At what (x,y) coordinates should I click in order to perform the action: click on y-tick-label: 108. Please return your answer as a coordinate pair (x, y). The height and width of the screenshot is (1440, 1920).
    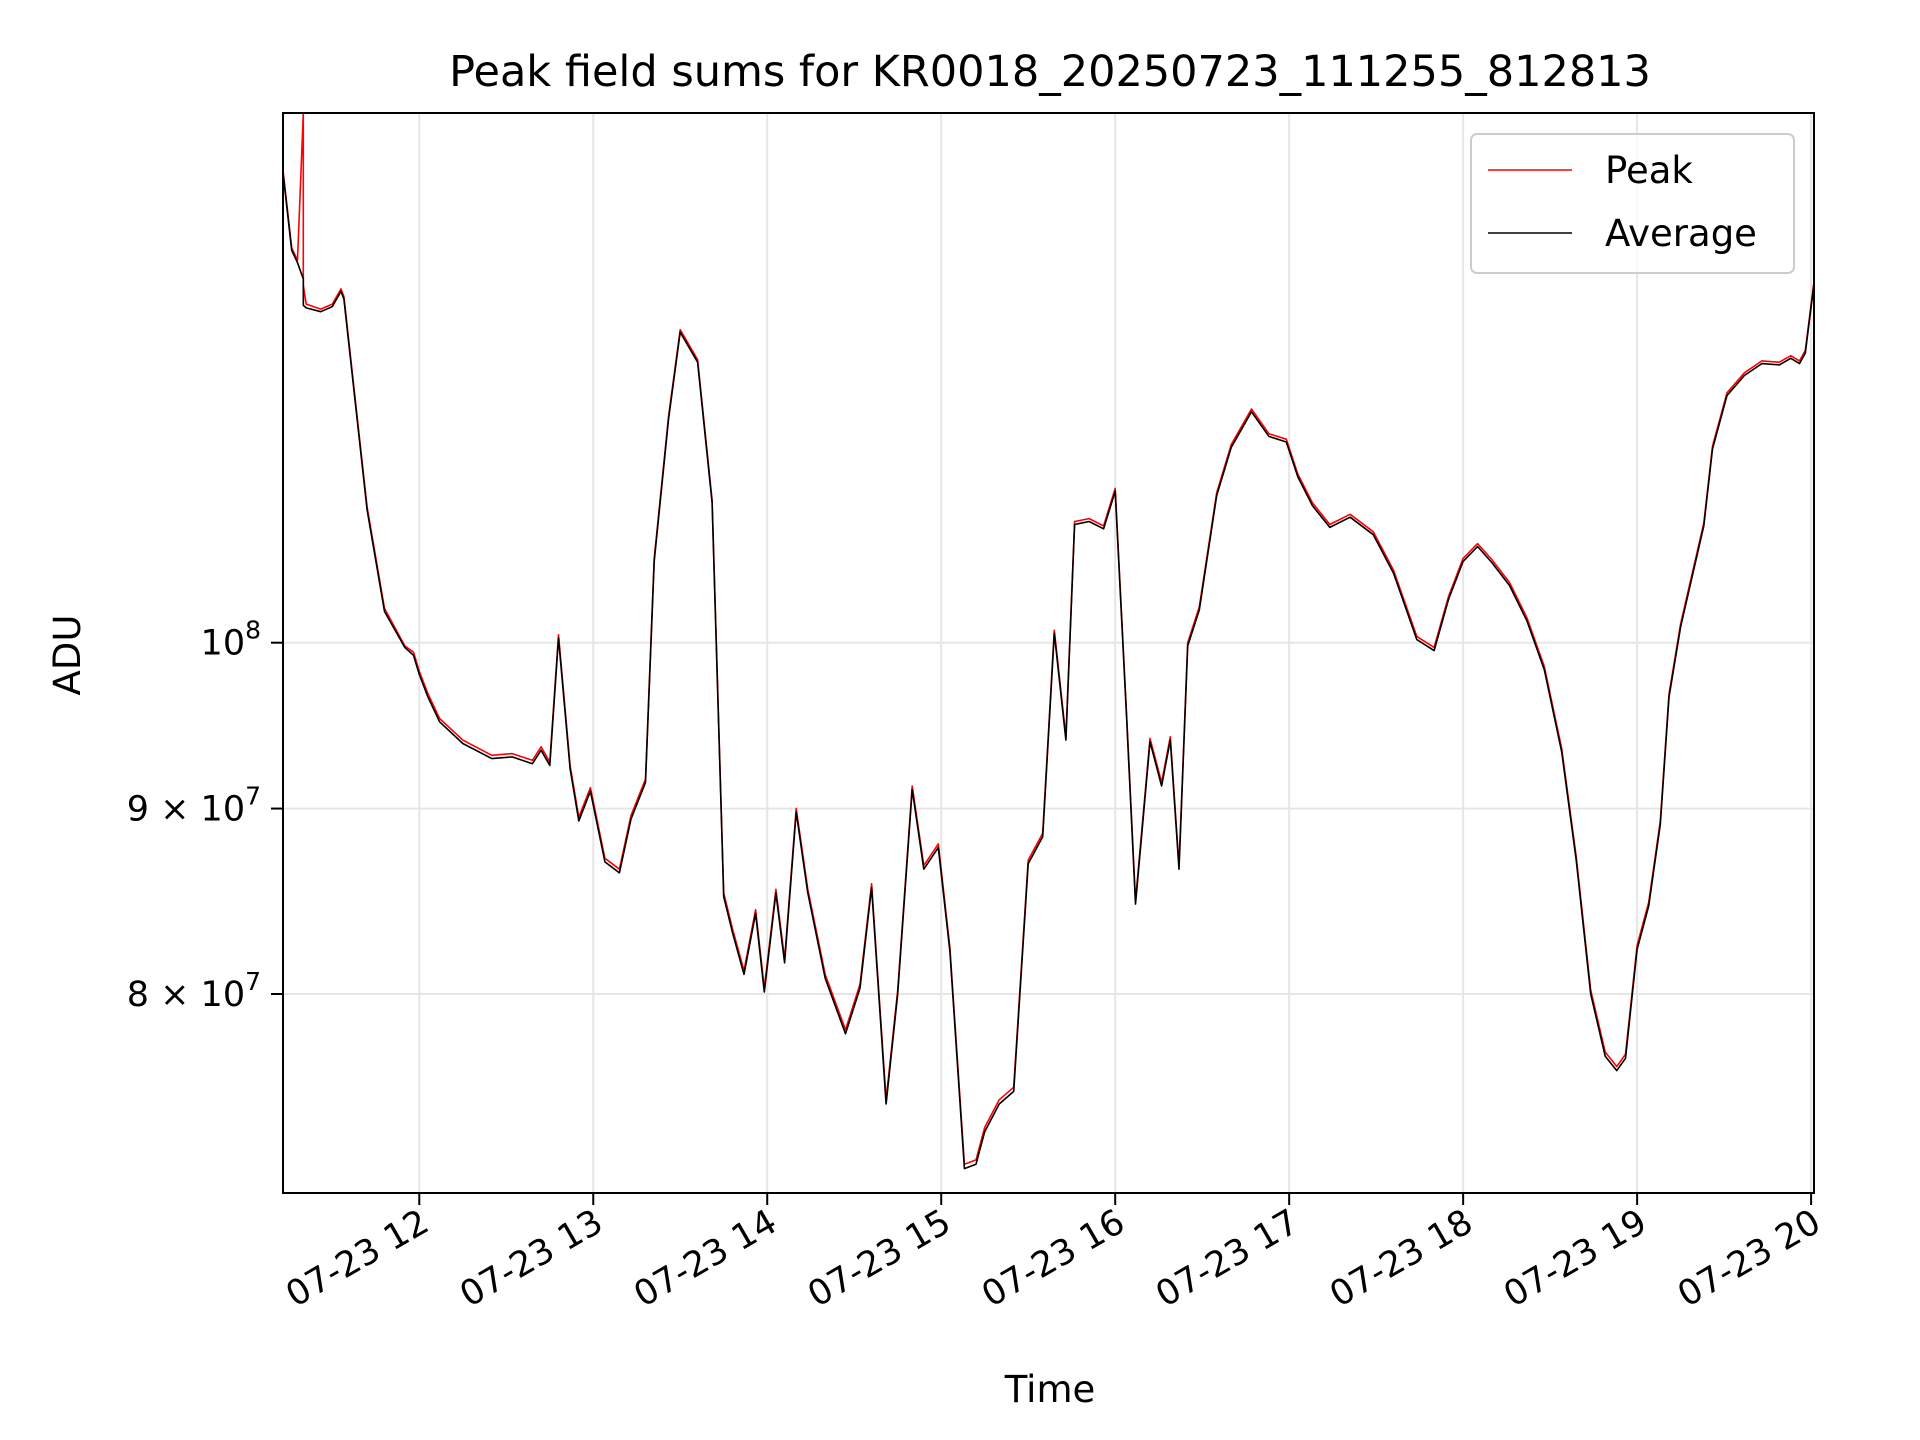
    Looking at the image, I should click on (231, 640).